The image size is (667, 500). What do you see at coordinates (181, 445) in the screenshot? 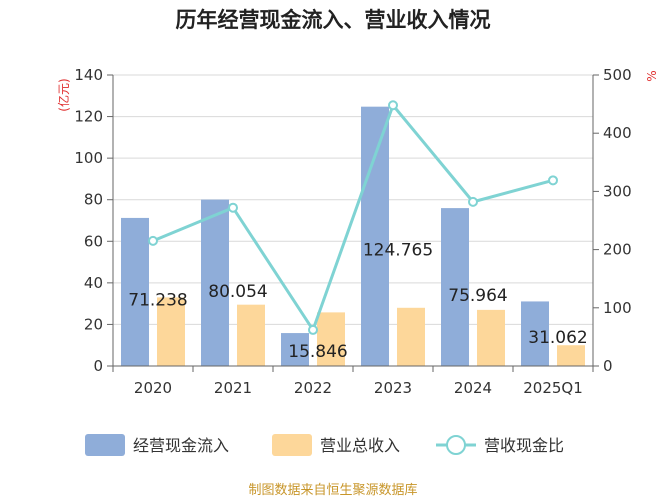
I see `legend-label: 经营现金流入` at bounding box center [181, 445].